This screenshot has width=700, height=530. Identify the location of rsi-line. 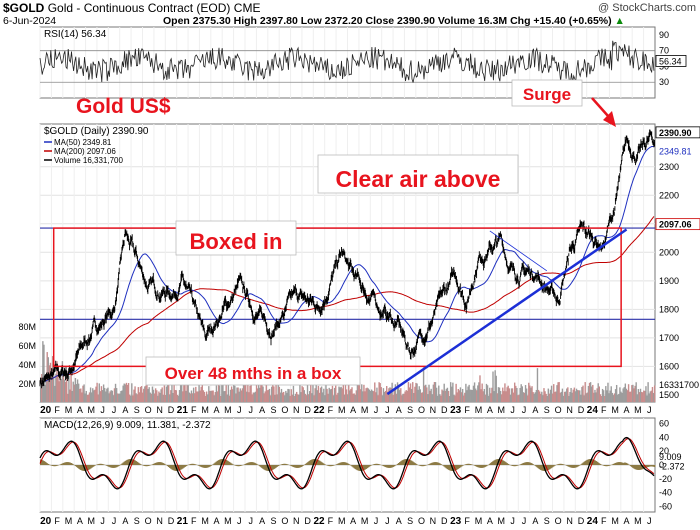
(347, 62).